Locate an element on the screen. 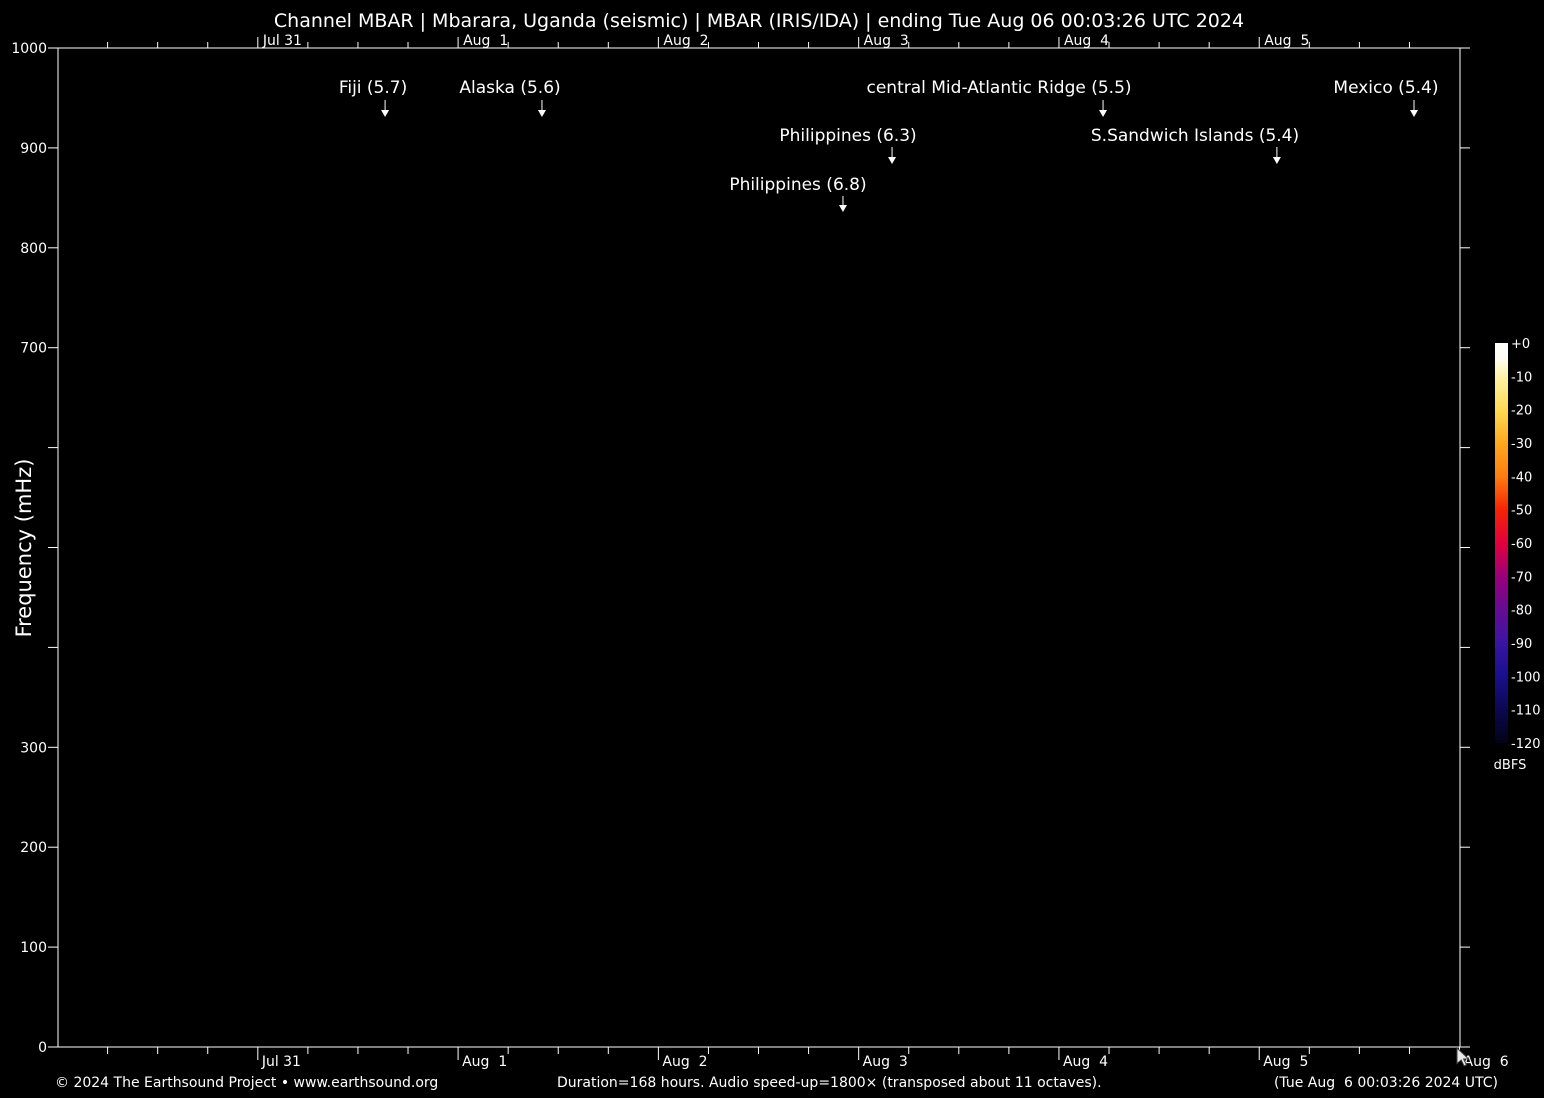  earthquake-label: Philippines (6.3) is located at coordinates (847, 136).